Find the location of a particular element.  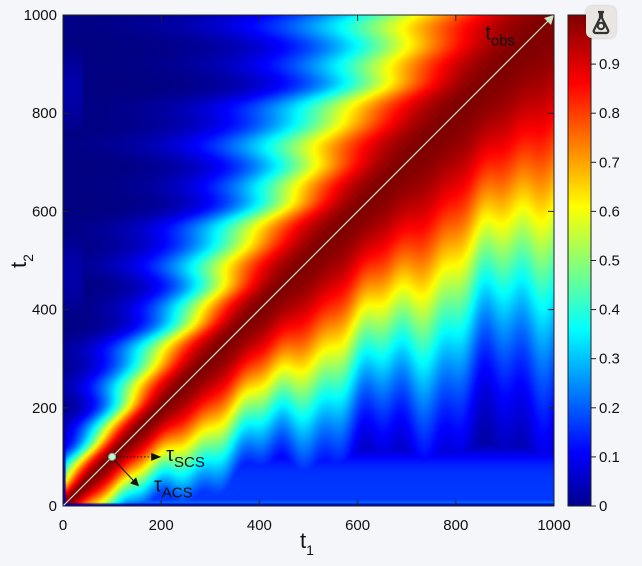

annotation-label: tobs is located at coordinates (500, 36).